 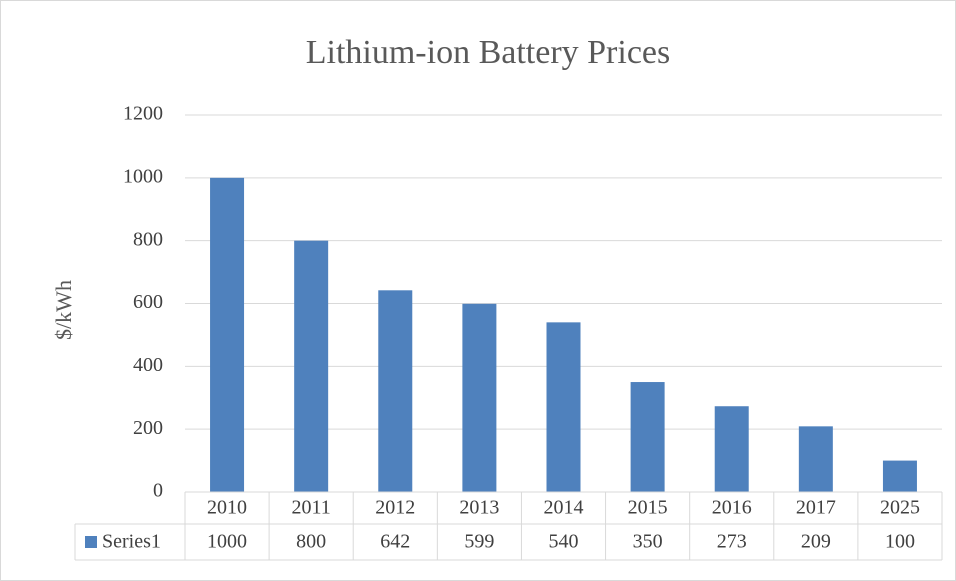 I want to click on table-value: 540, so click(x=564, y=542).